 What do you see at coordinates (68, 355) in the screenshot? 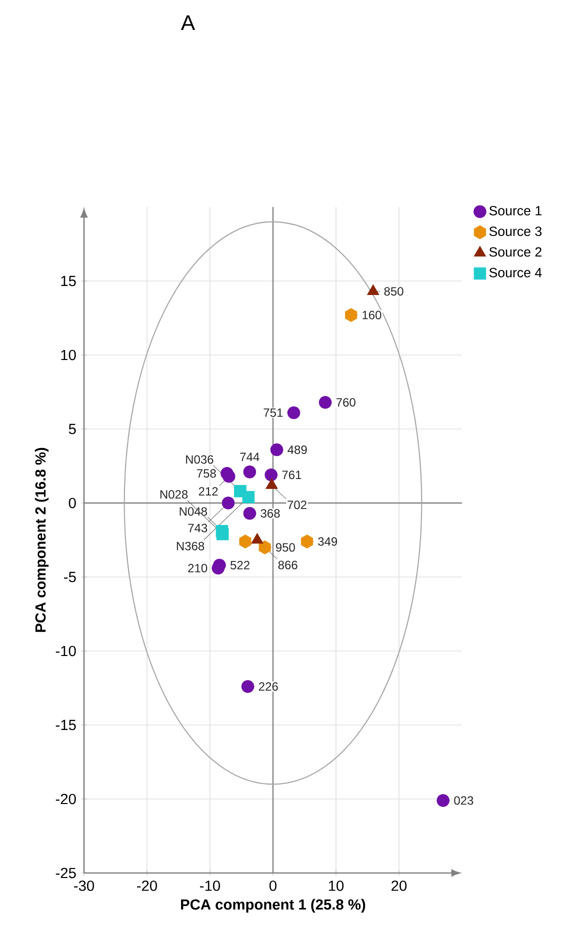
I see `y-tick-label: 10` at bounding box center [68, 355].